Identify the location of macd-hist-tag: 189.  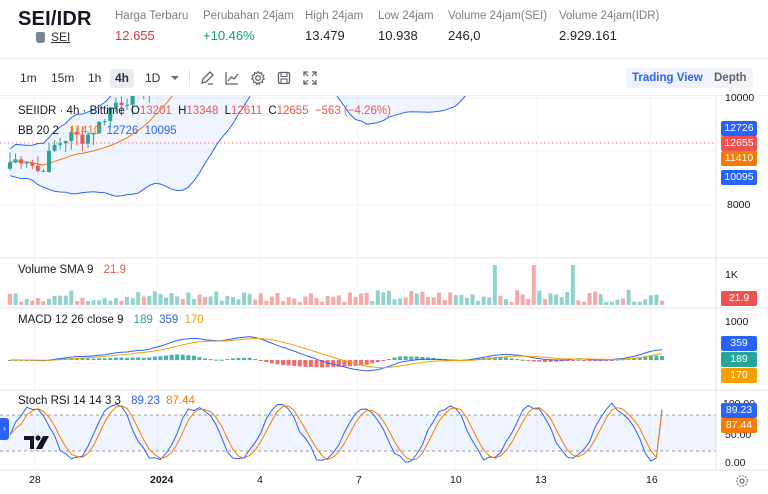
(739, 359).